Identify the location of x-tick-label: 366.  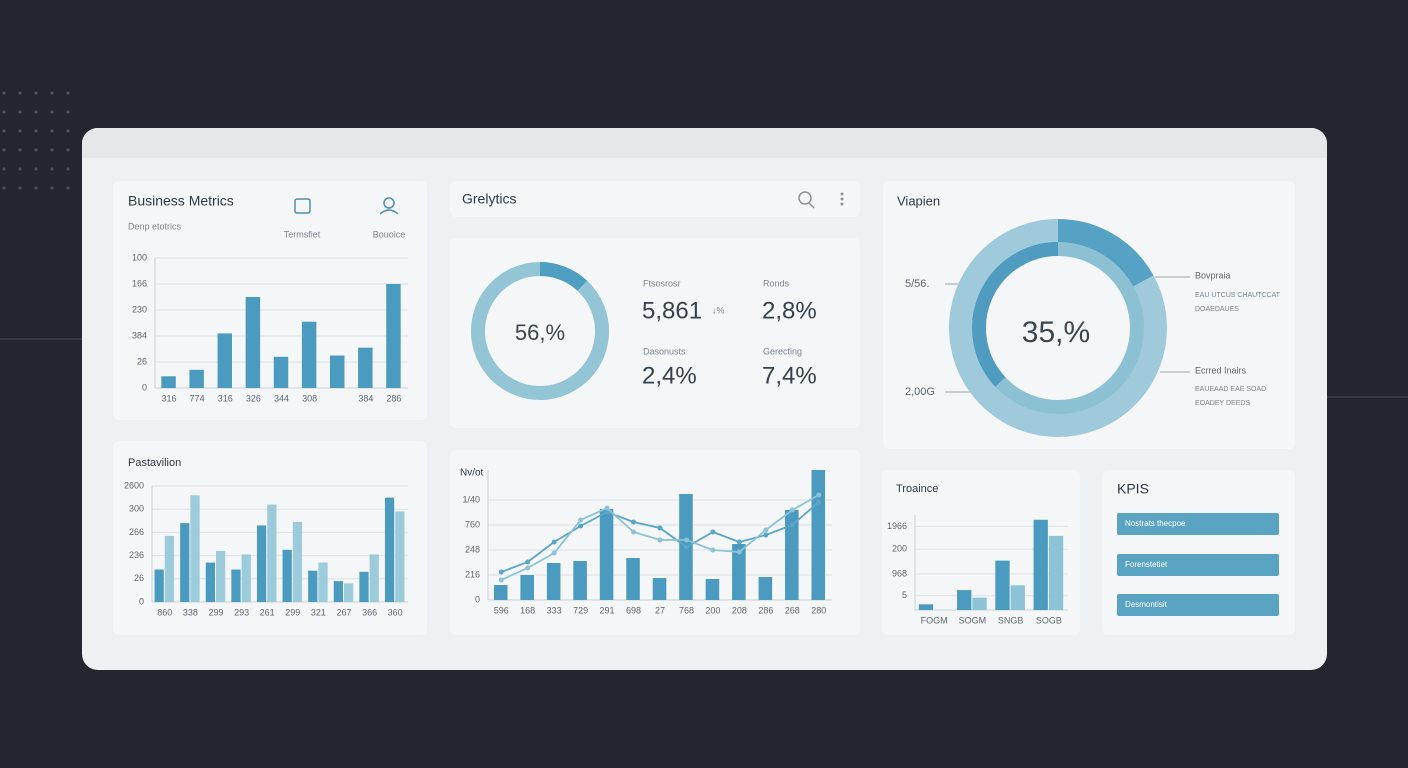
(369, 612).